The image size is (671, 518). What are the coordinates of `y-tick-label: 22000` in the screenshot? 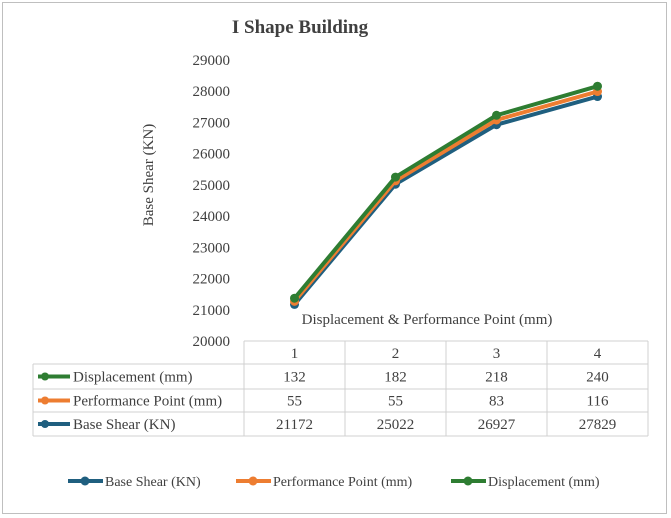 It's located at (212, 280).